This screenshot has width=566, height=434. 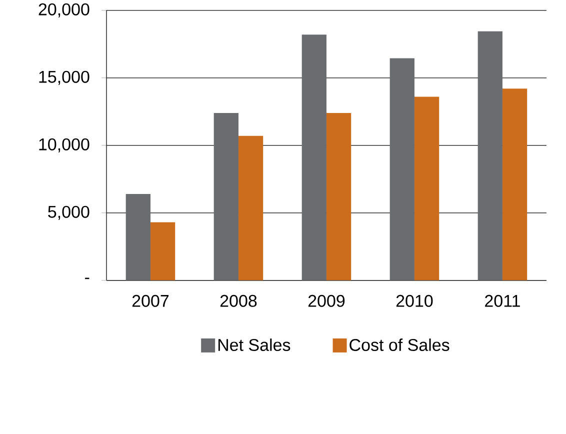 I want to click on y-tick-label: 20,000, so click(x=64, y=10).